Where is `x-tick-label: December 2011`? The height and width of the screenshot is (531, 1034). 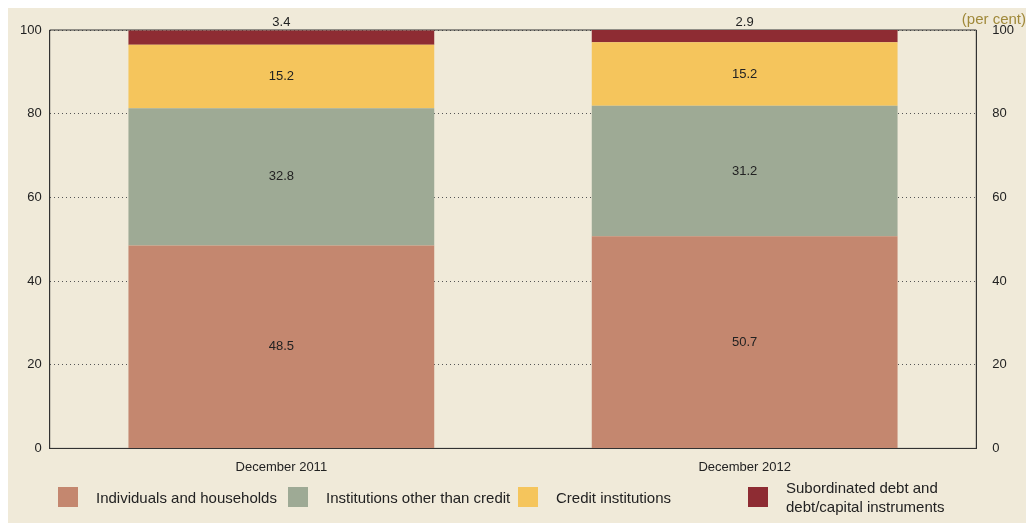 x-tick-label: December 2011 is located at coordinates (281, 466).